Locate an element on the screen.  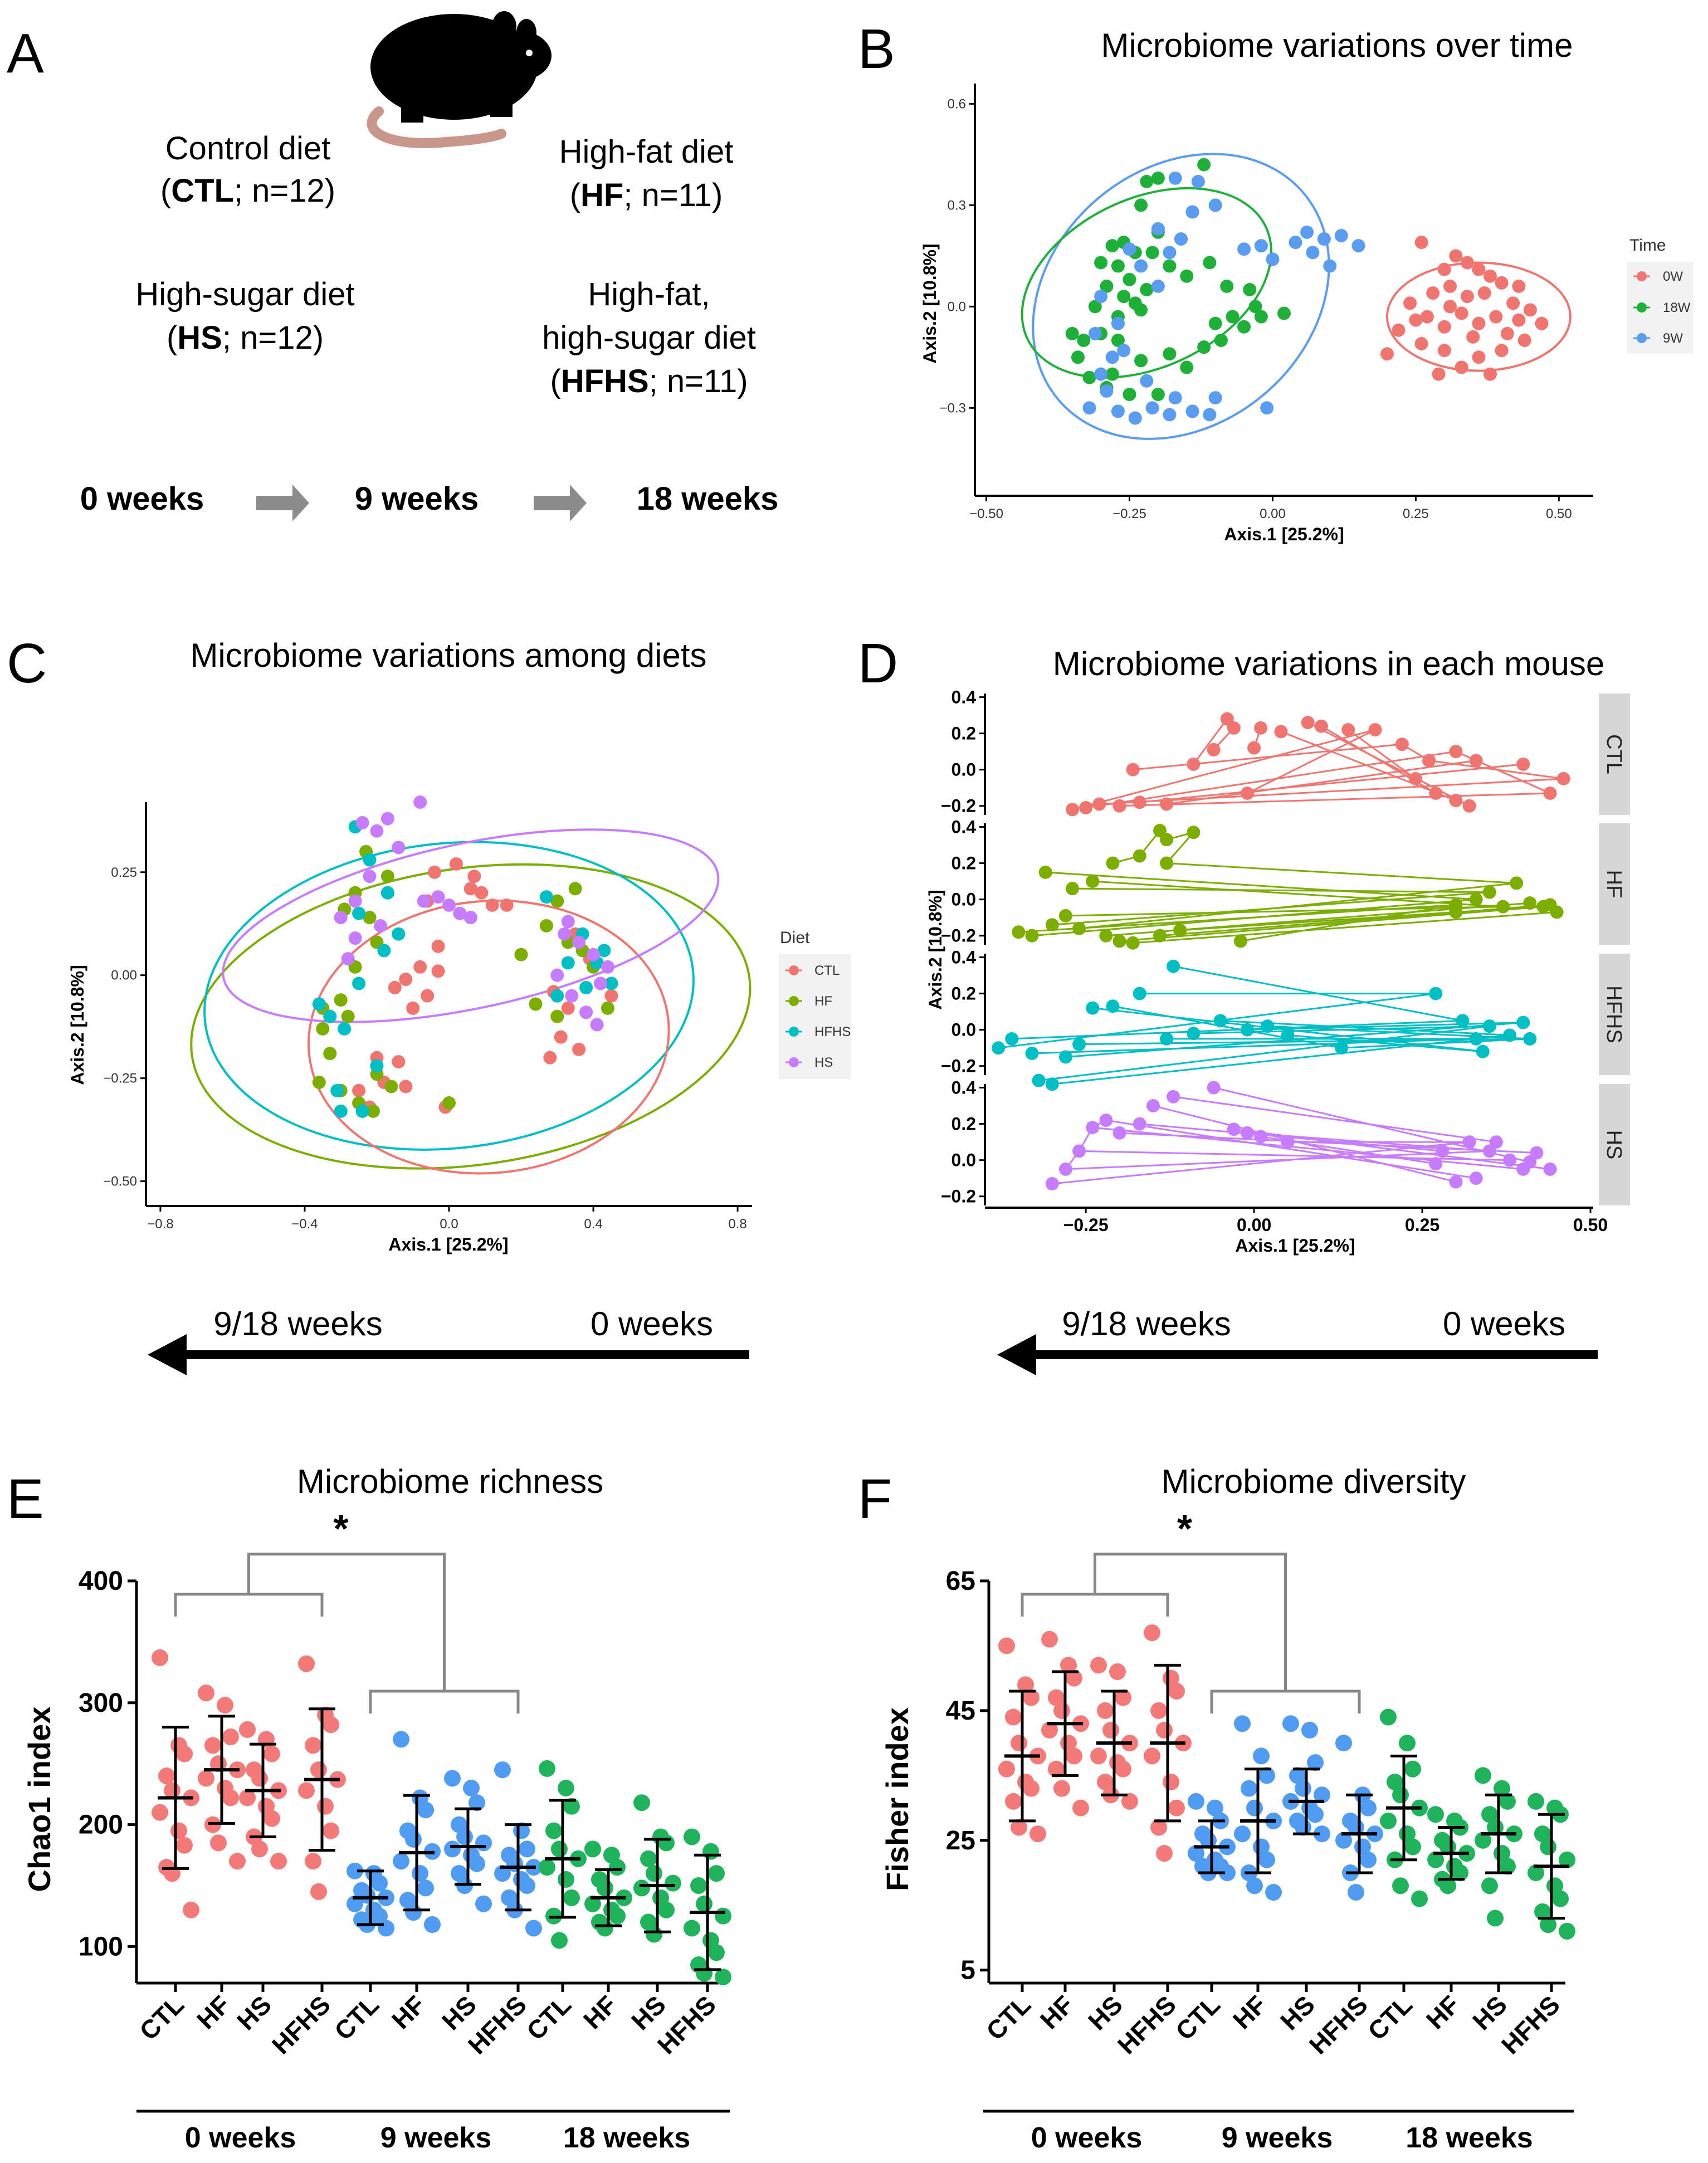
x-tick-label: 0.0 is located at coordinates (449, 1224).